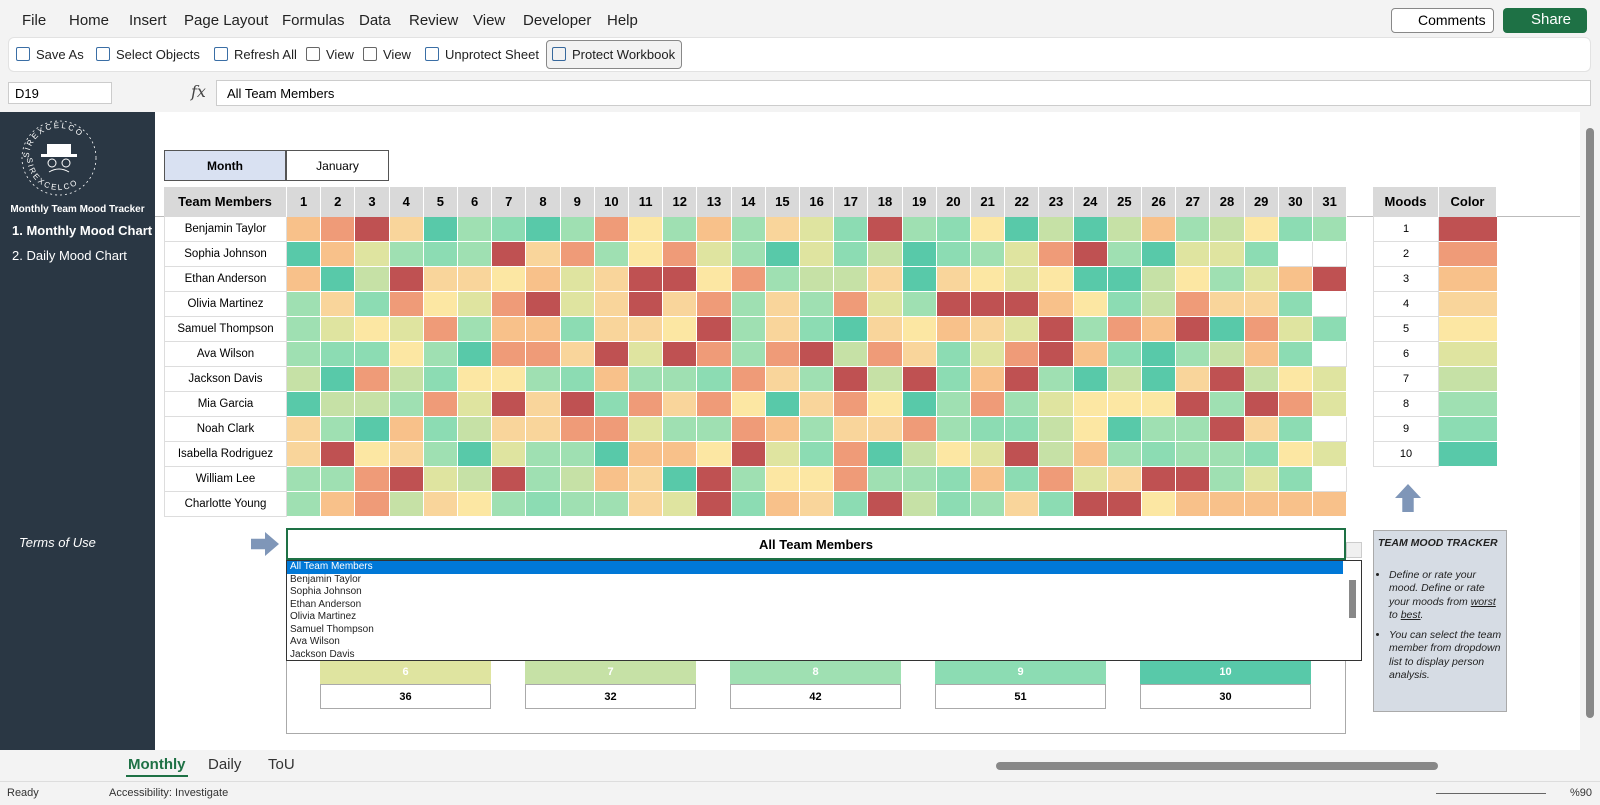 The height and width of the screenshot is (805, 1600). I want to click on dropdown-option: Benjamin Taylor, so click(325, 579).